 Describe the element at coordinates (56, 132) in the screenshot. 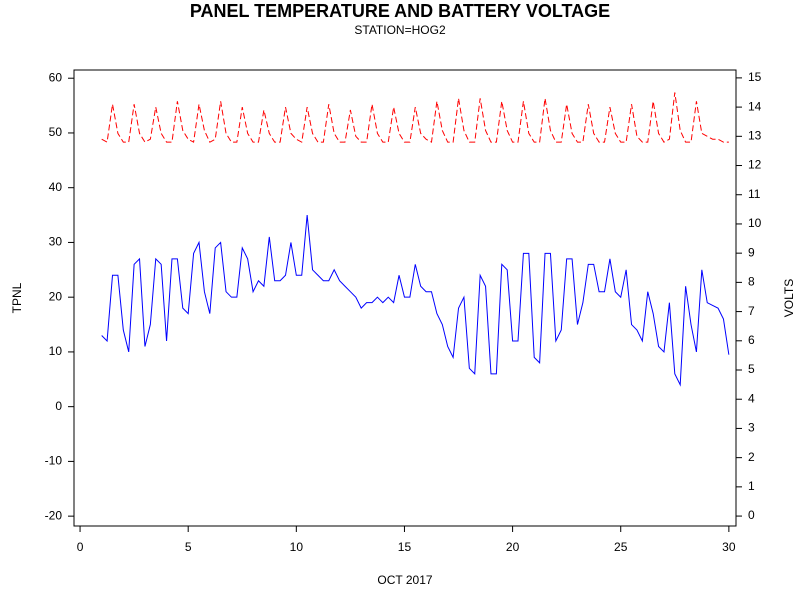

I see `y-tick-label: 50` at that location.